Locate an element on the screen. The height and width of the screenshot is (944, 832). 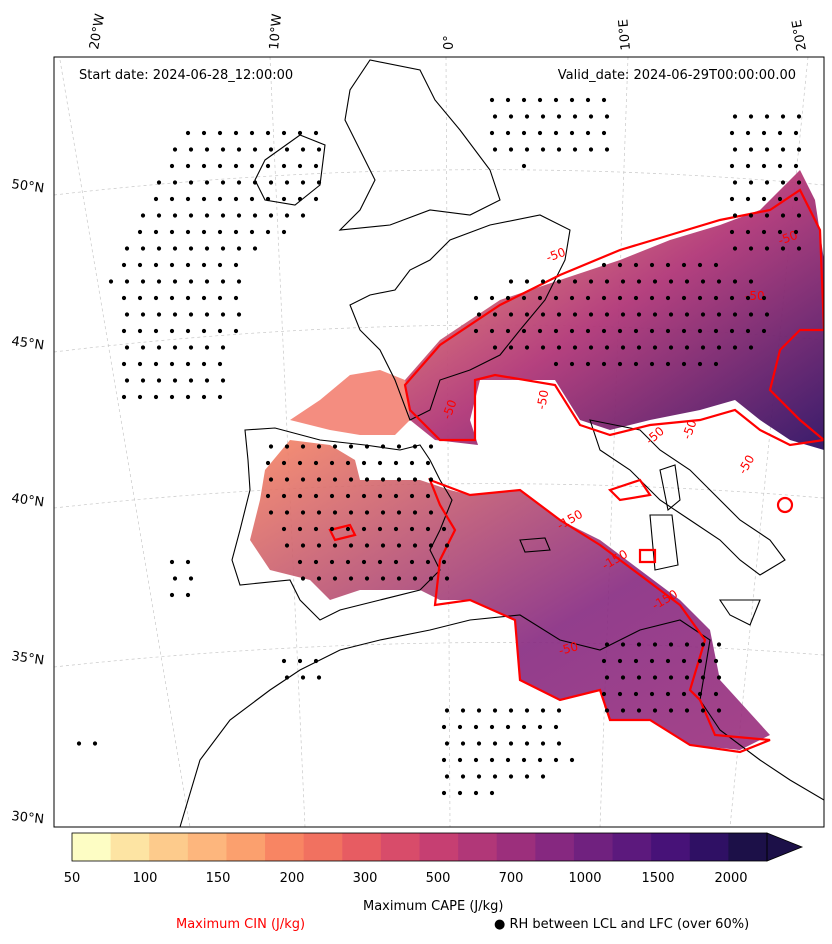
cin-contour-small2 is located at coordinates (785, 505).